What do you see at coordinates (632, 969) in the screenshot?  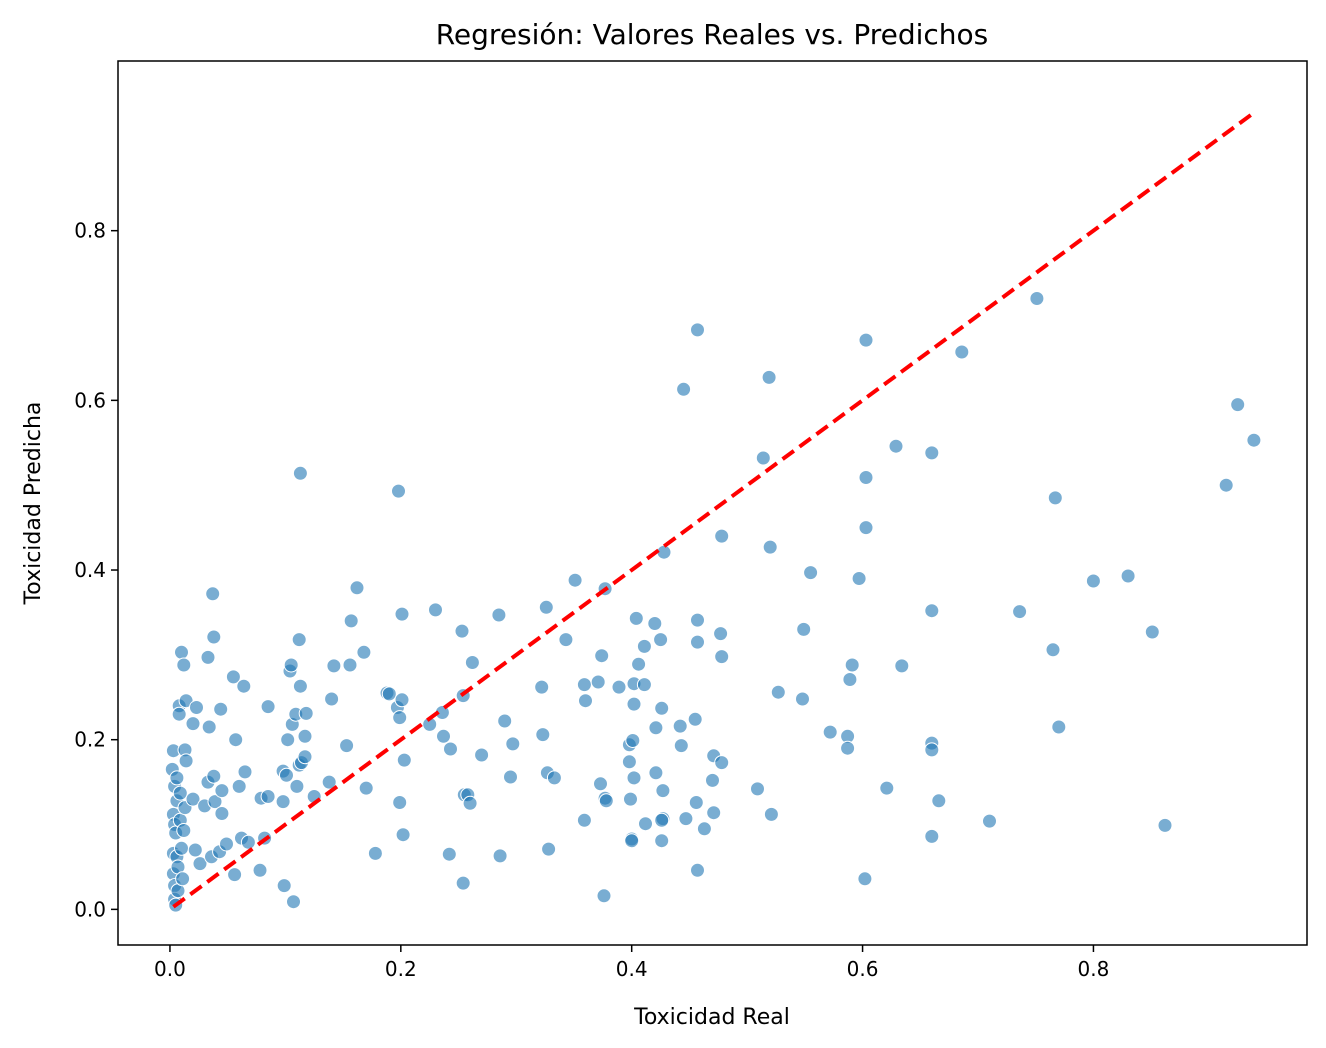 I see `x-tick-label: 0.4` at bounding box center [632, 969].